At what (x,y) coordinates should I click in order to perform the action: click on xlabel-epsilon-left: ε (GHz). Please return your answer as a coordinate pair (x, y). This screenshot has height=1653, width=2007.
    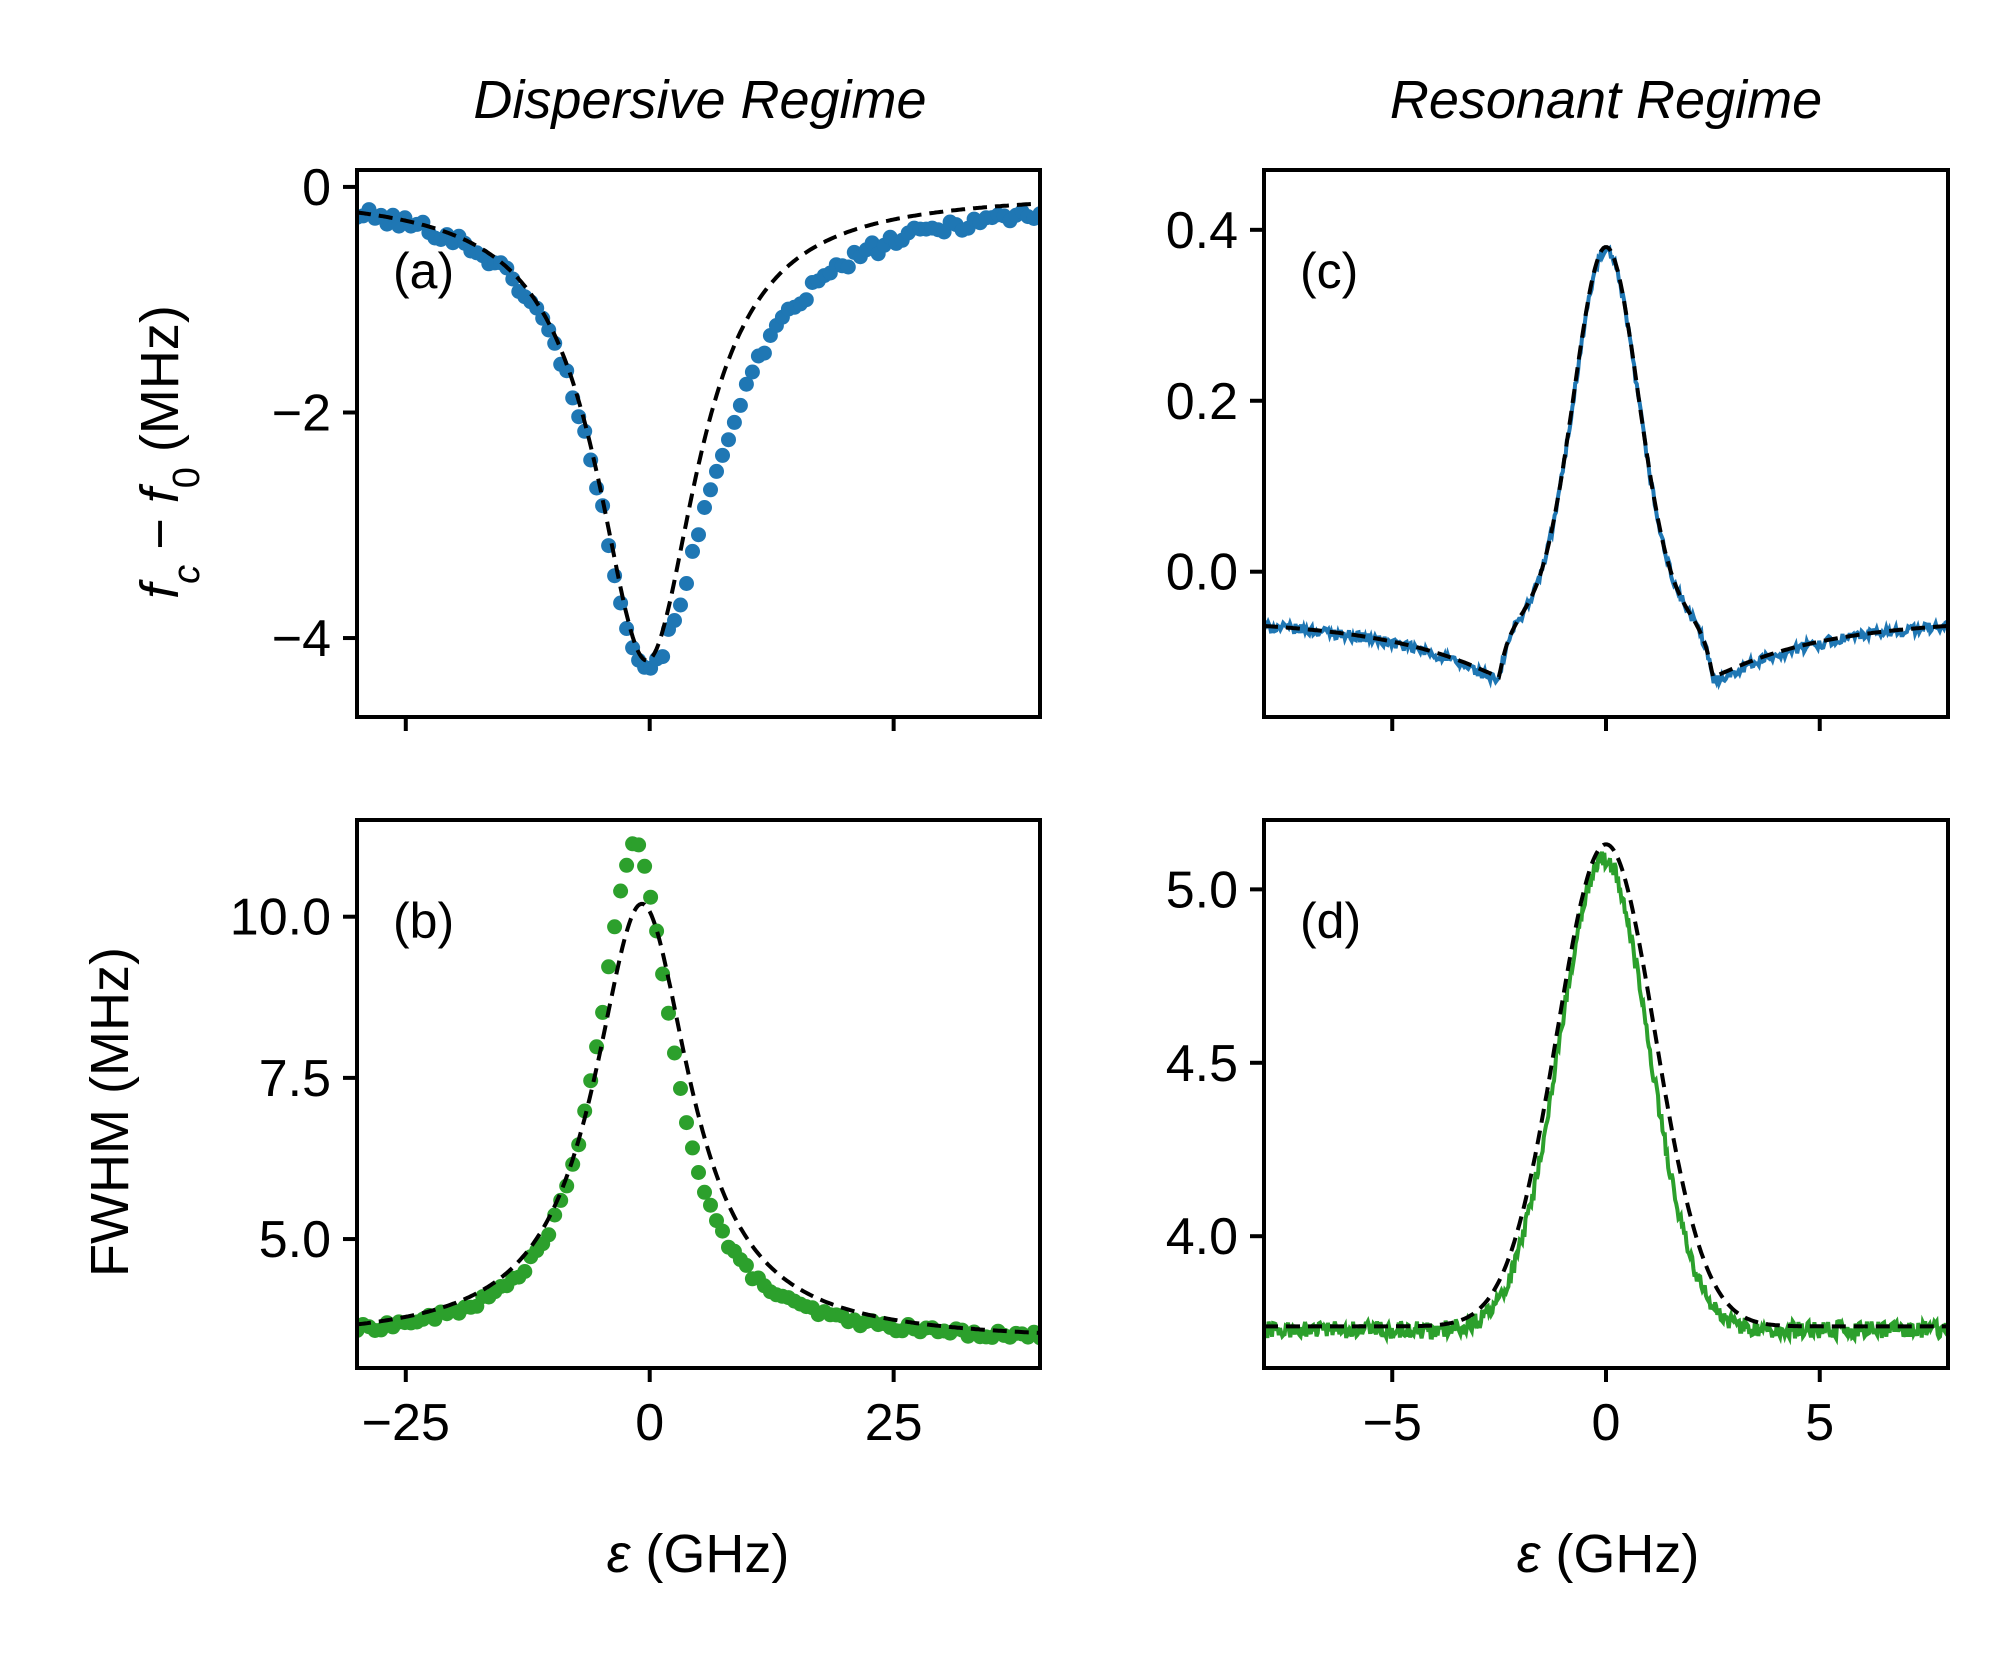
    Looking at the image, I should click on (698, 1554).